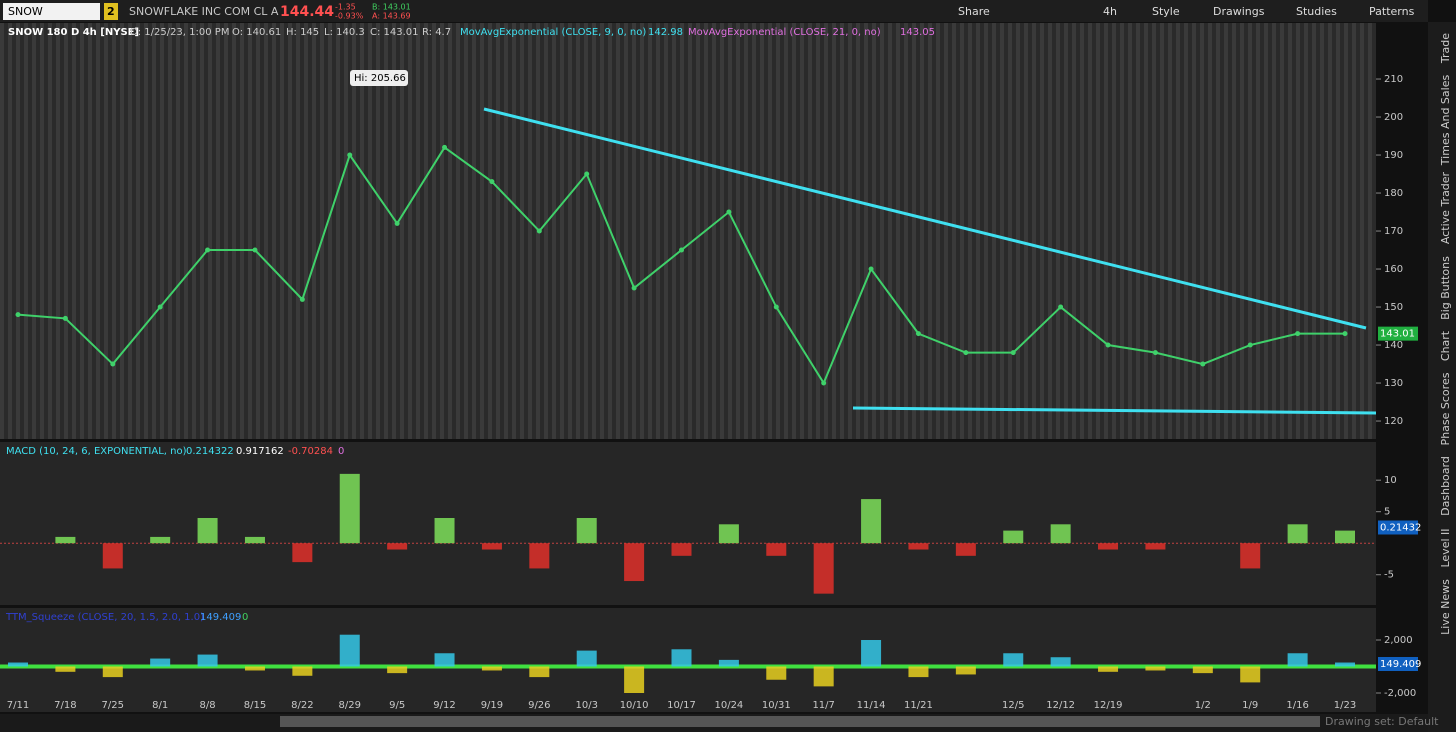 This screenshot has height=732, width=1456. I want to click on support-line, so click(1114, 410).